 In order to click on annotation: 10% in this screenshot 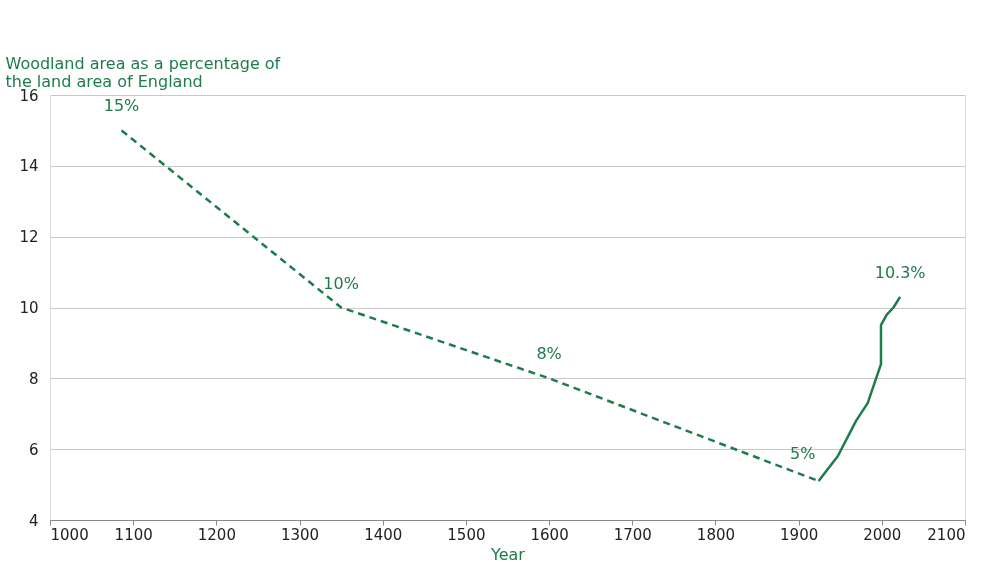, I will do `click(341, 283)`.